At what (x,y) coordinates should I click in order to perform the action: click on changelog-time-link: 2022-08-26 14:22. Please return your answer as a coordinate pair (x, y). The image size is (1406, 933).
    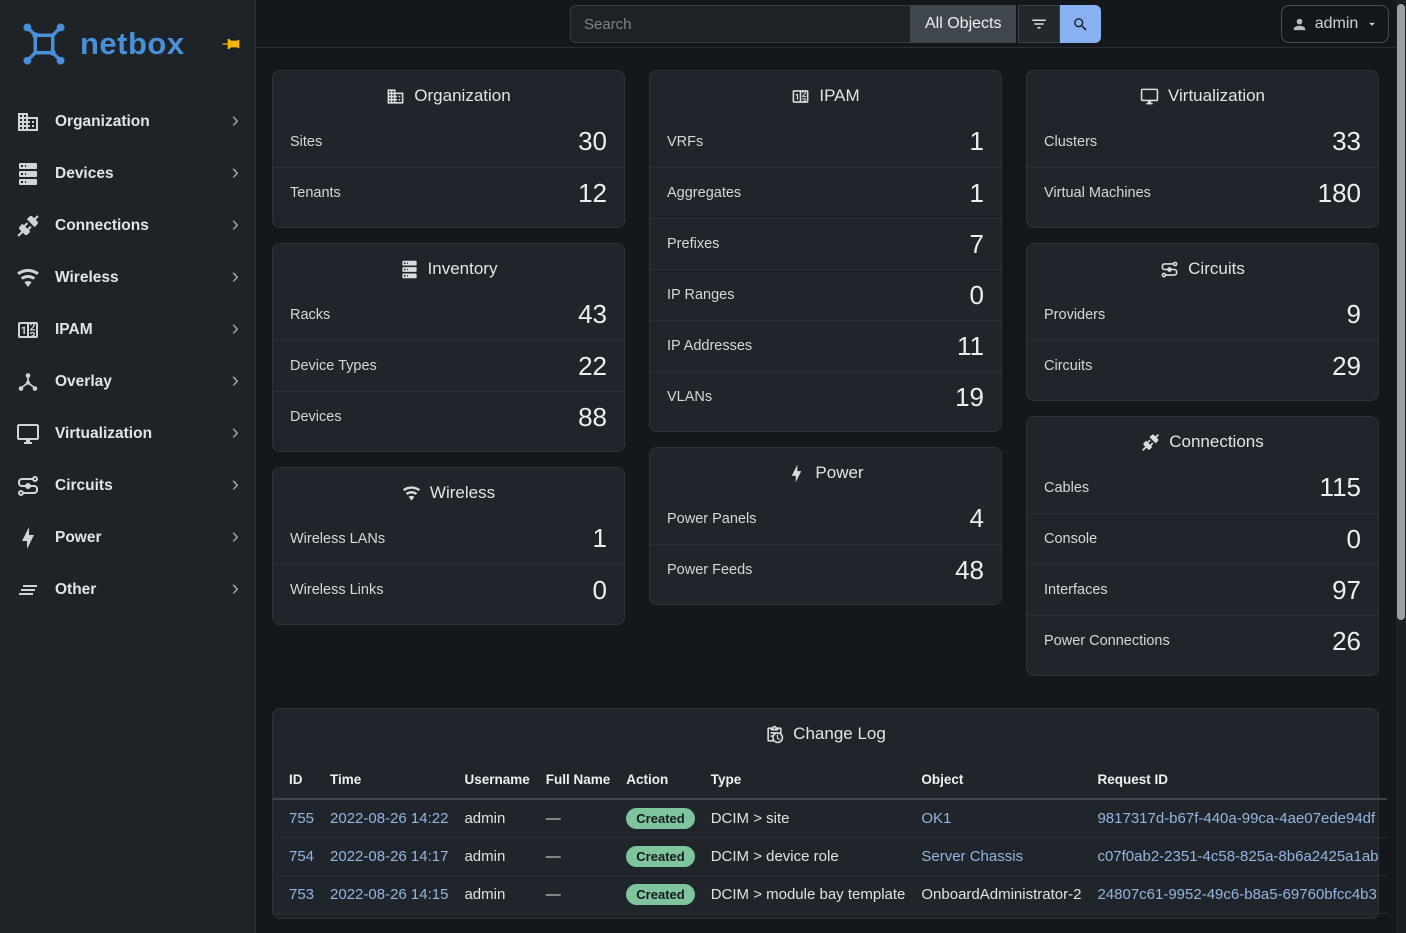
    Looking at the image, I should click on (389, 818).